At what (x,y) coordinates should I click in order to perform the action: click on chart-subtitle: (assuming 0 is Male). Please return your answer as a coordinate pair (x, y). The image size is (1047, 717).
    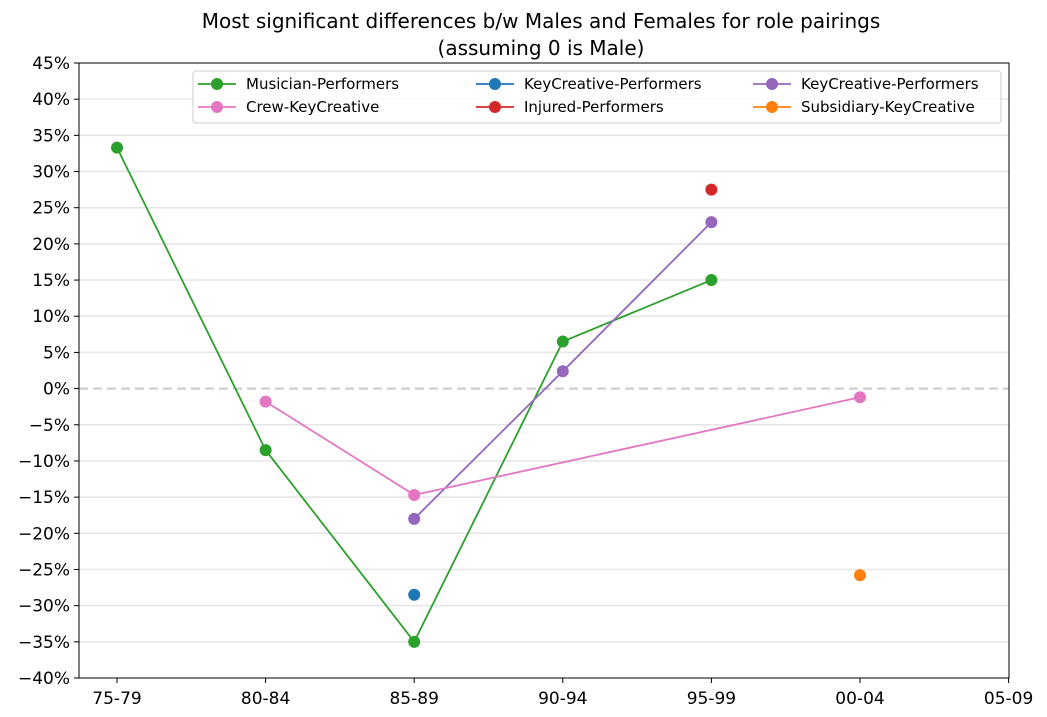
    Looking at the image, I should click on (541, 48).